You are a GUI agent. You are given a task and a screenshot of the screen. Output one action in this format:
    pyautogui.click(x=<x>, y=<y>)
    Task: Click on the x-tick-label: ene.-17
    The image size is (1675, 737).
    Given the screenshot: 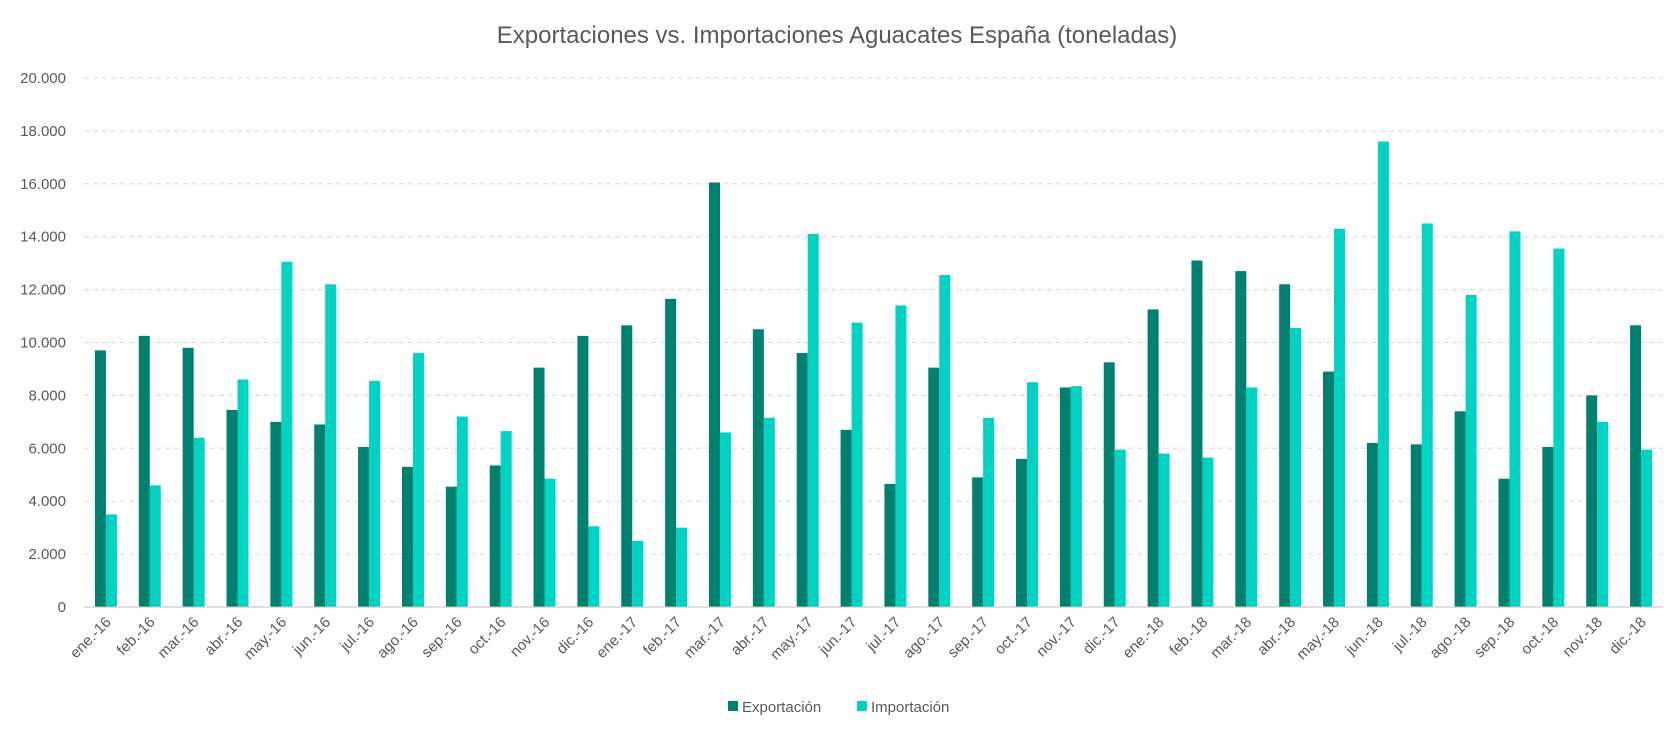 What is the action you would take?
    pyautogui.click(x=617, y=638)
    